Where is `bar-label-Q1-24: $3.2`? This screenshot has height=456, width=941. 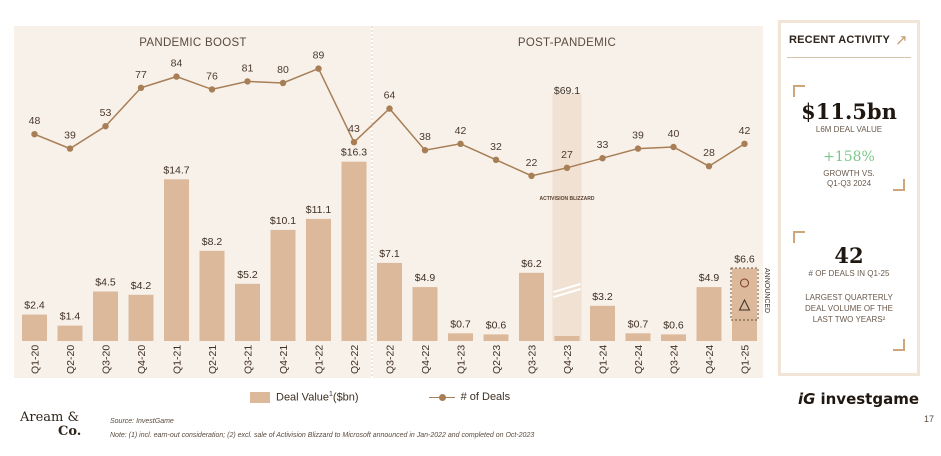
bar-label-Q1-24: $3.2 is located at coordinates (602, 297).